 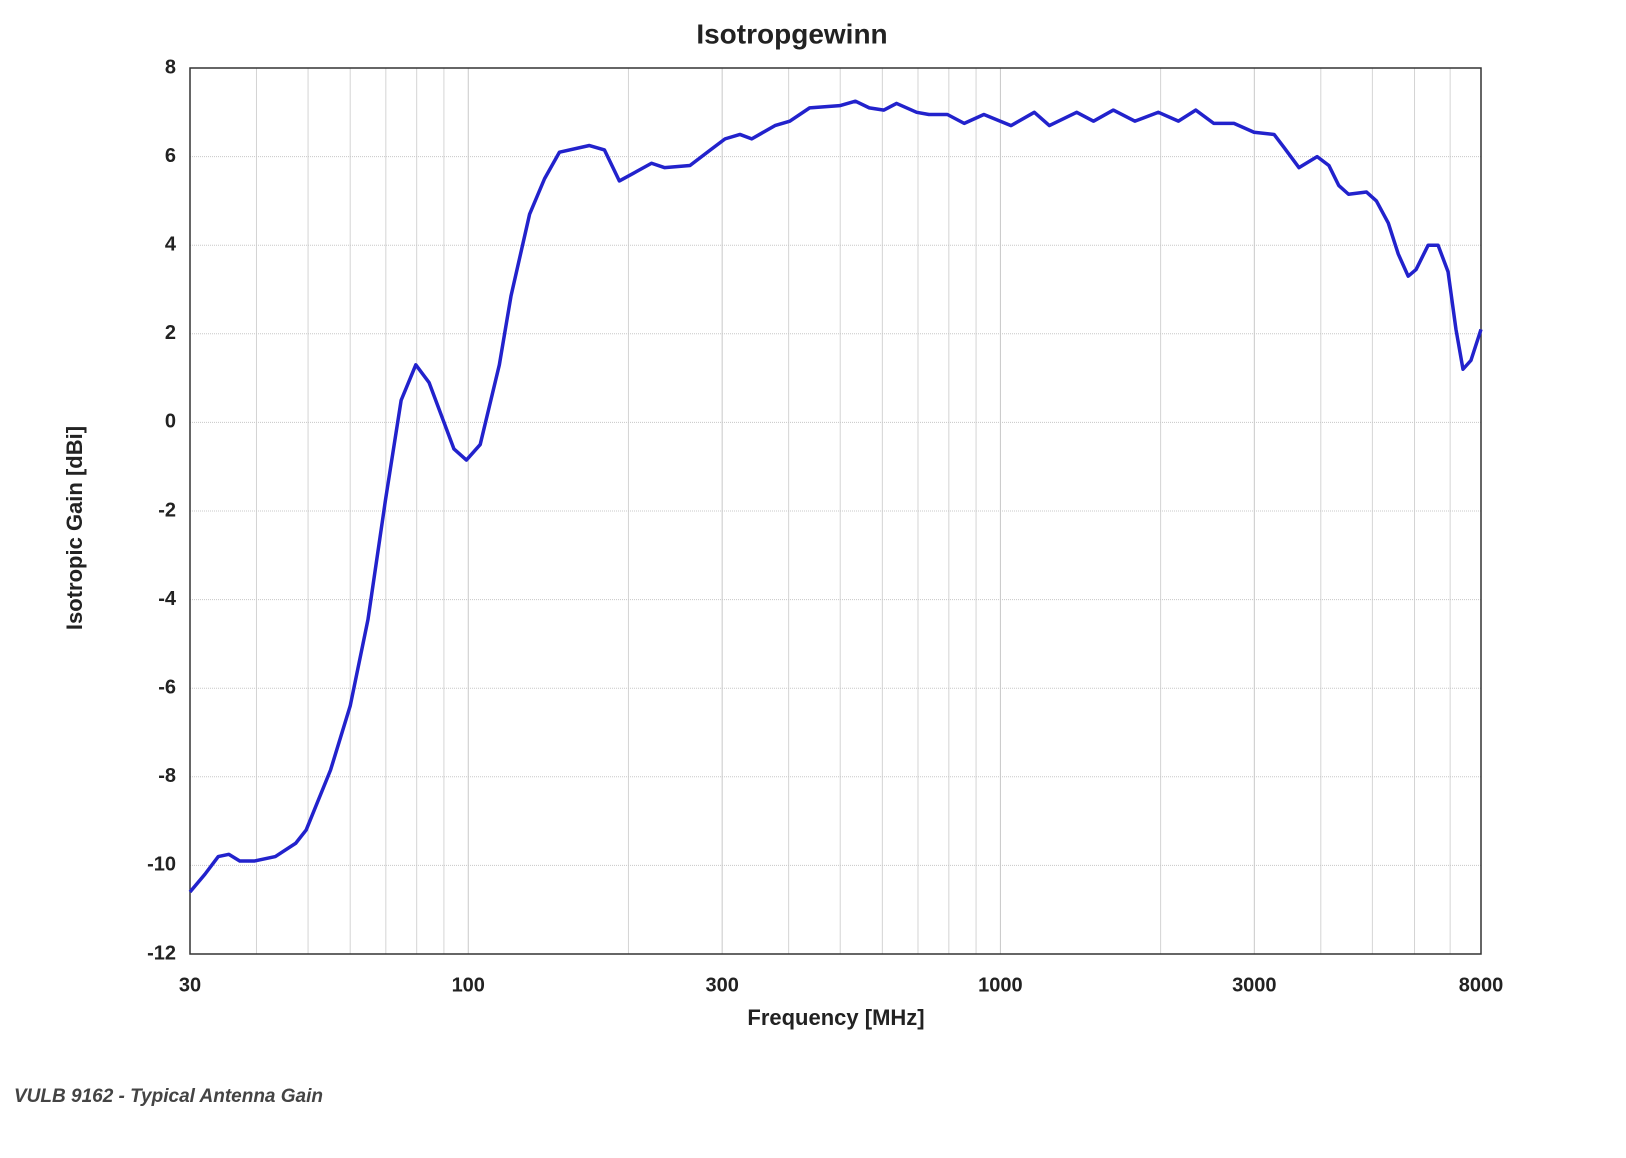 What do you see at coordinates (468, 985) in the screenshot?
I see `x-tick-label: 100` at bounding box center [468, 985].